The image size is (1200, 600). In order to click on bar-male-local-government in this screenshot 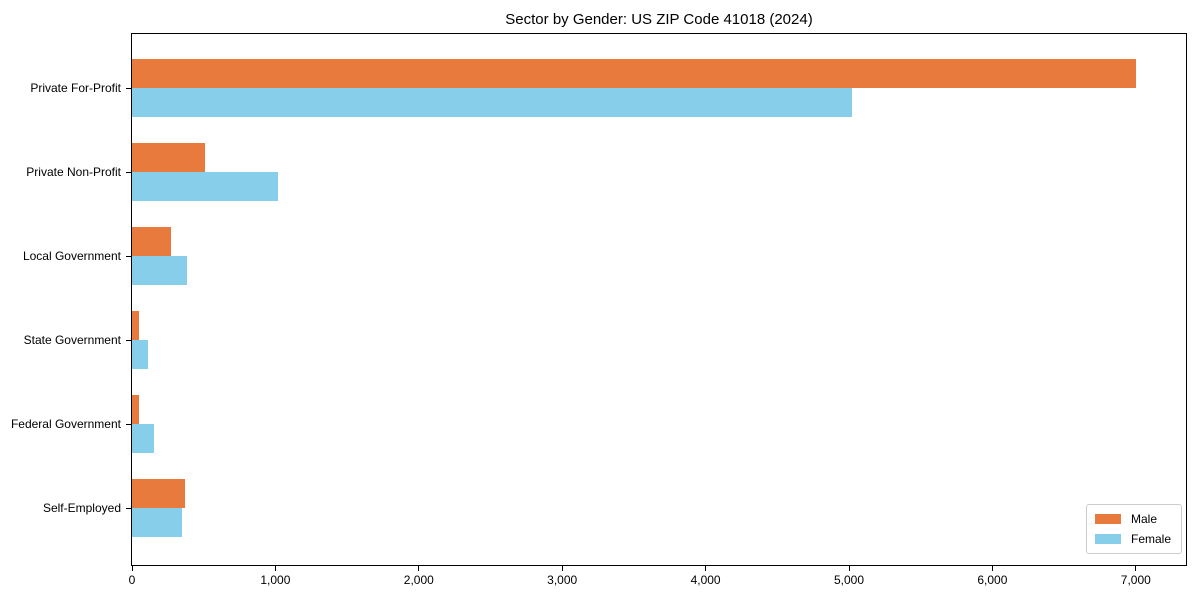, I will do `click(151, 241)`.